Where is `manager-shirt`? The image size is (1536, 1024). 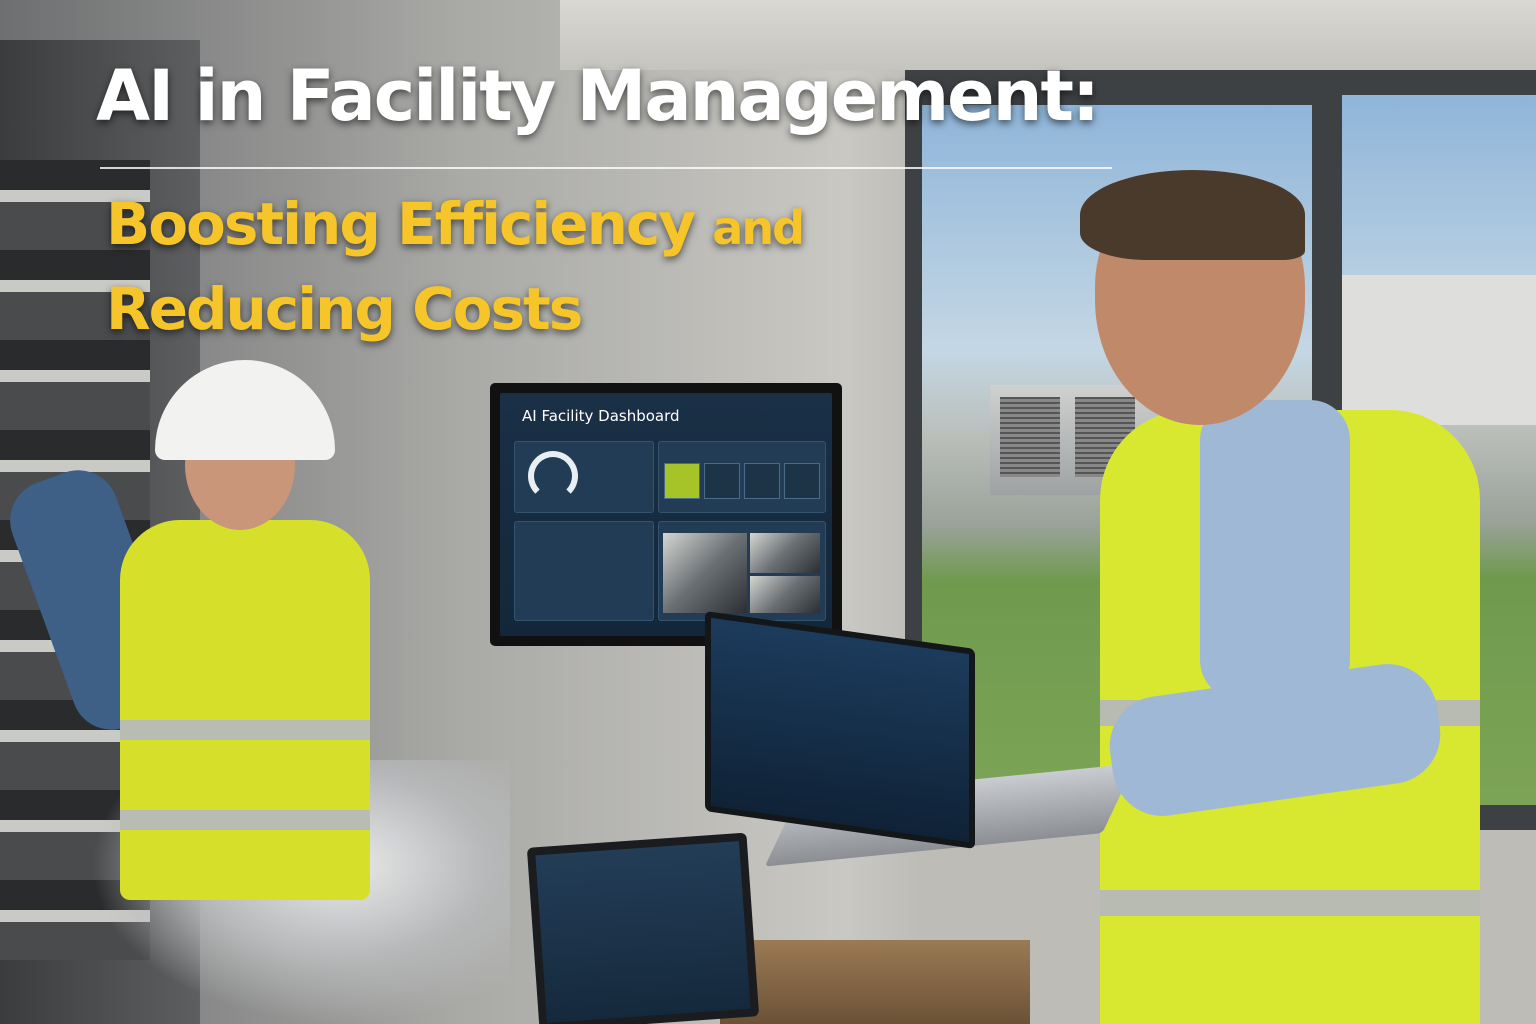
manager-shirt is located at coordinates (1275, 550).